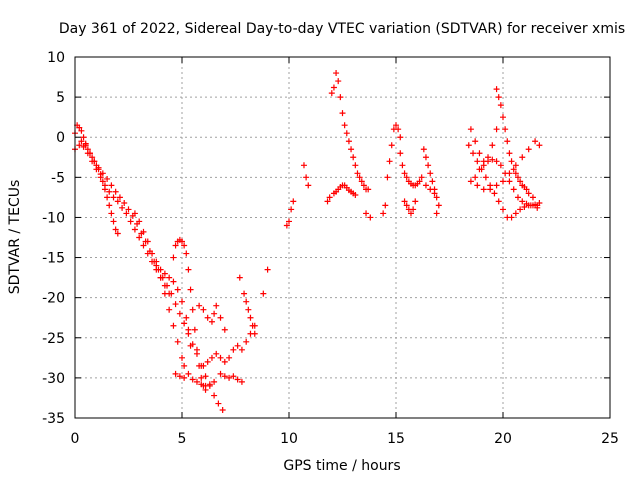 This screenshot has width=640, height=480. I want to click on series-track-d, so click(159, 289).